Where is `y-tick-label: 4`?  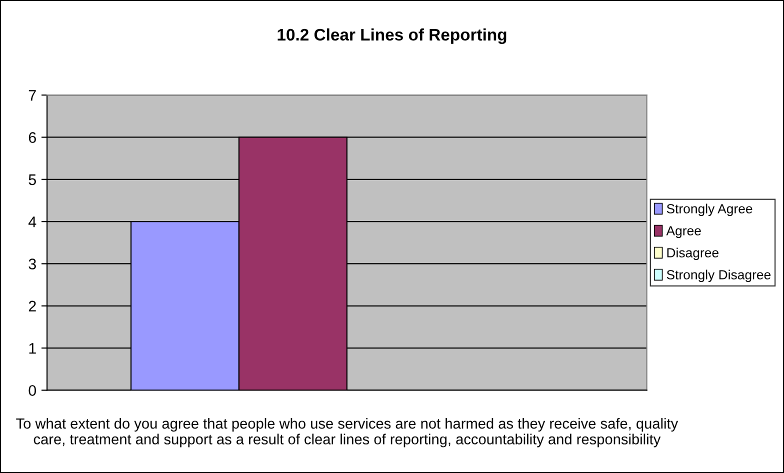
y-tick-label: 4 is located at coordinates (32, 222).